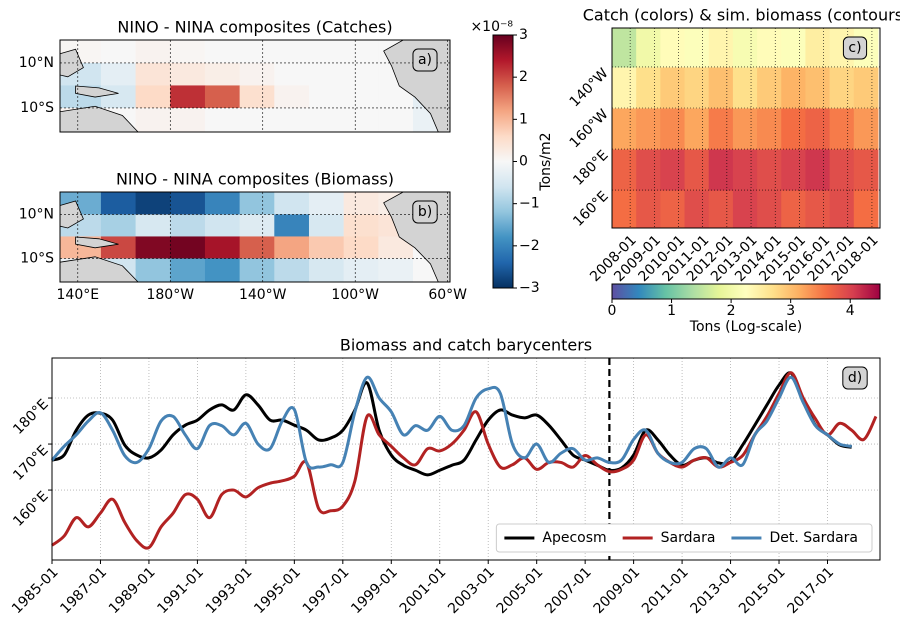  Describe the element at coordinates (810, 590) in the screenshot. I see `x-tick-label: 2017-01` at that location.